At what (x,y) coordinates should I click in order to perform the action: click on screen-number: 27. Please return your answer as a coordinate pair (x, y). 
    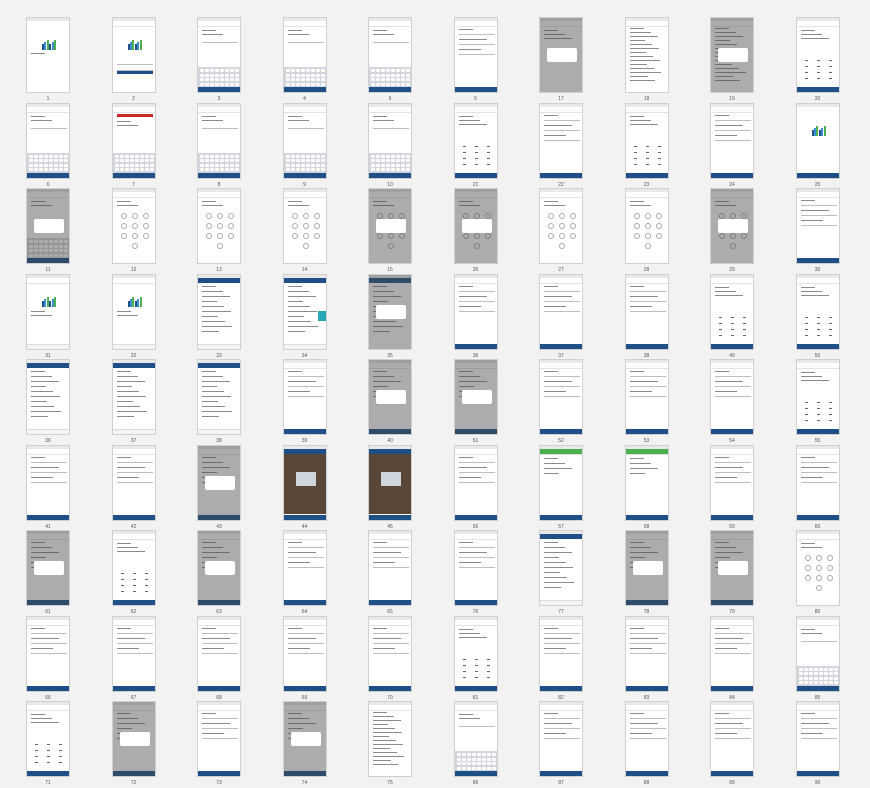
    Looking at the image, I should click on (561, 270).